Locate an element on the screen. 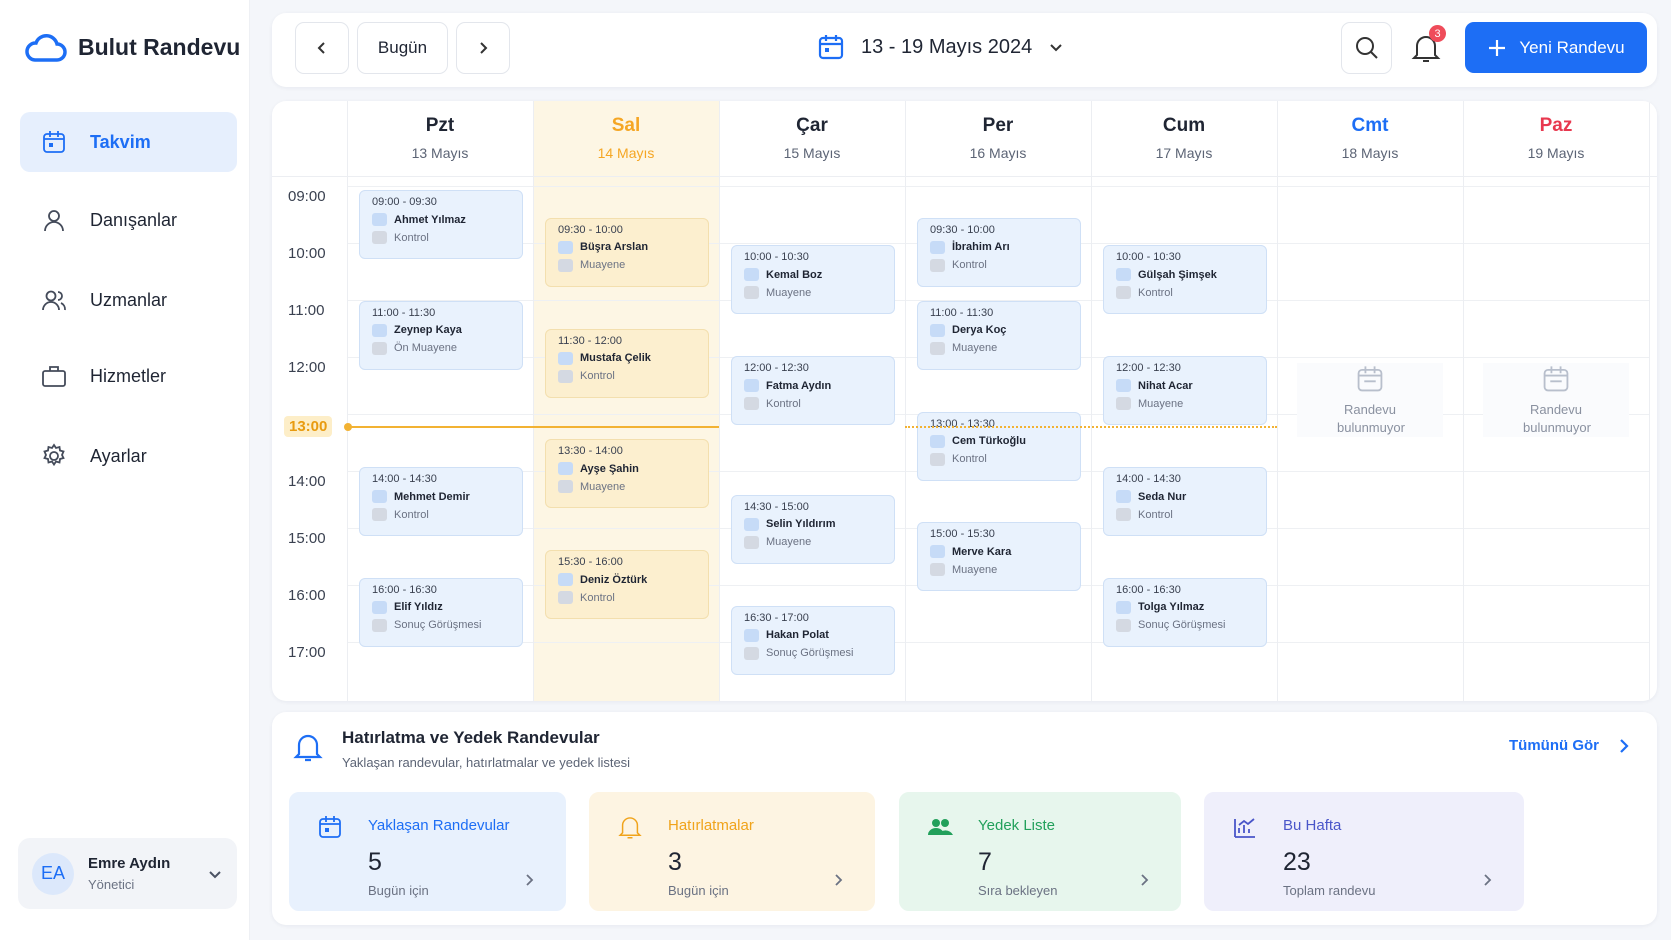 The width and height of the screenshot is (1671, 940). nav-item: Ayarlar is located at coordinates (128, 456).